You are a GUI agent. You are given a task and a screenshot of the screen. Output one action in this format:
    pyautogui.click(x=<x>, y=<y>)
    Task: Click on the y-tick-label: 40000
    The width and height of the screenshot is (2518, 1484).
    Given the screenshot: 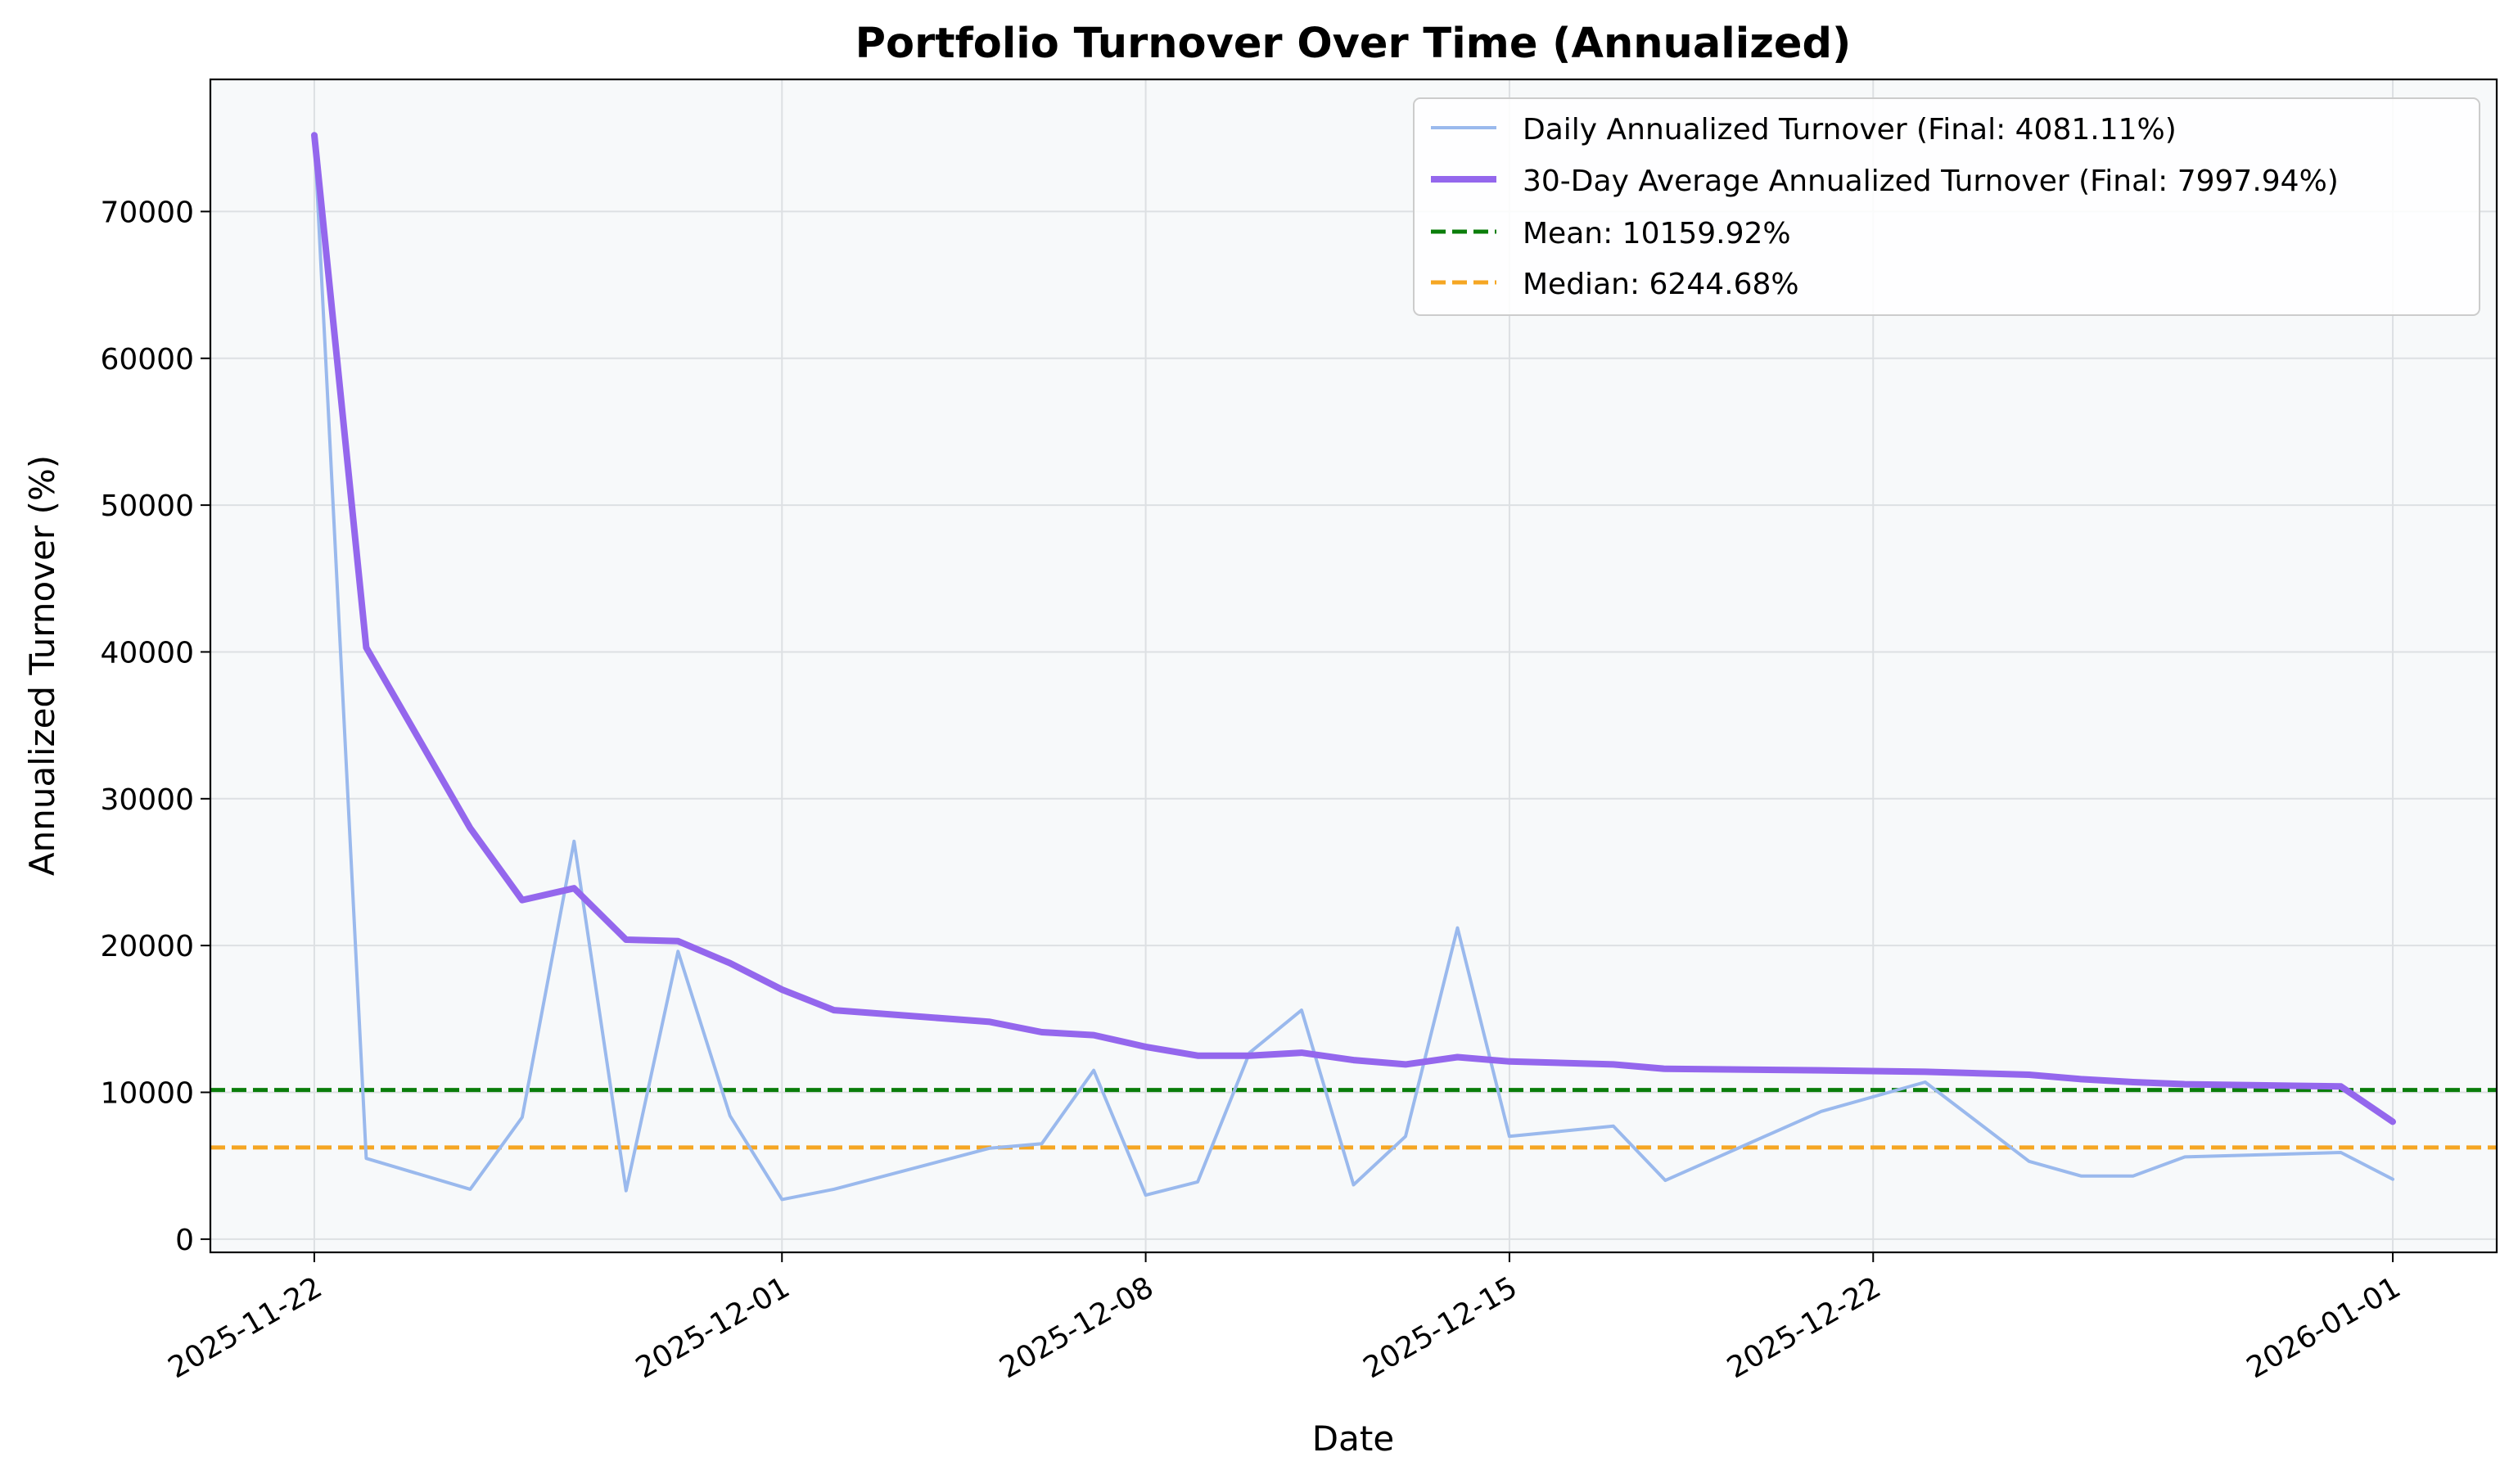 What is the action you would take?
    pyautogui.click(x=147, y=653)
    